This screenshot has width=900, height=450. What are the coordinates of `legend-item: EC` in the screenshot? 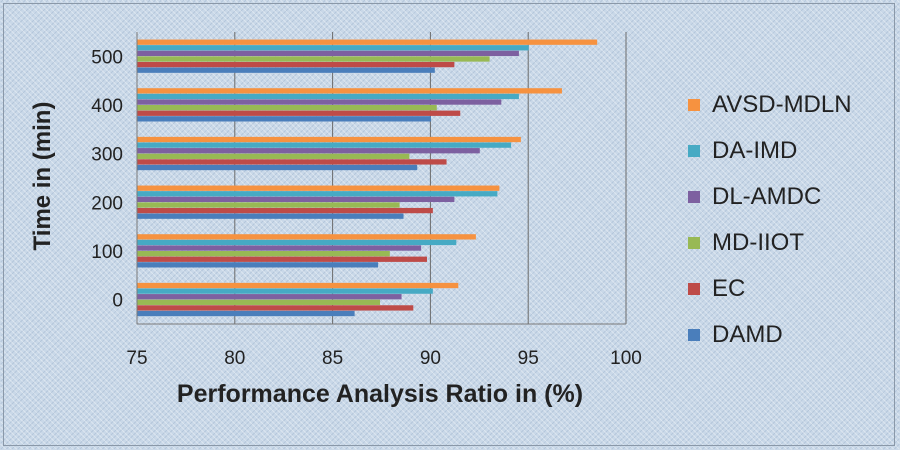 It's located at (716, 289).